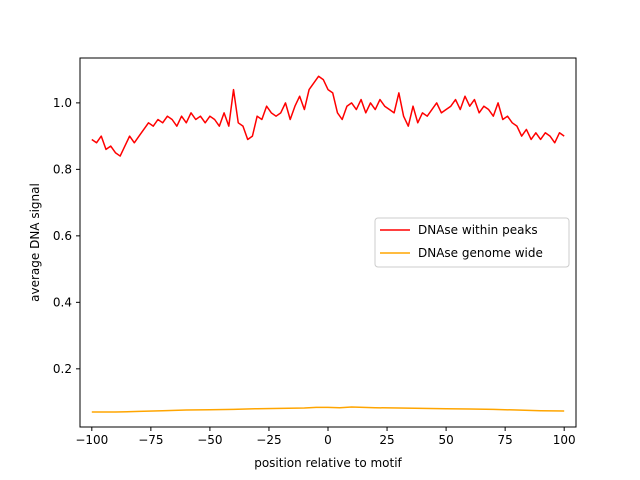 This screenshot has height=480, width=640. I want to click on y-tick-label: 0.4, so click(62, 302).